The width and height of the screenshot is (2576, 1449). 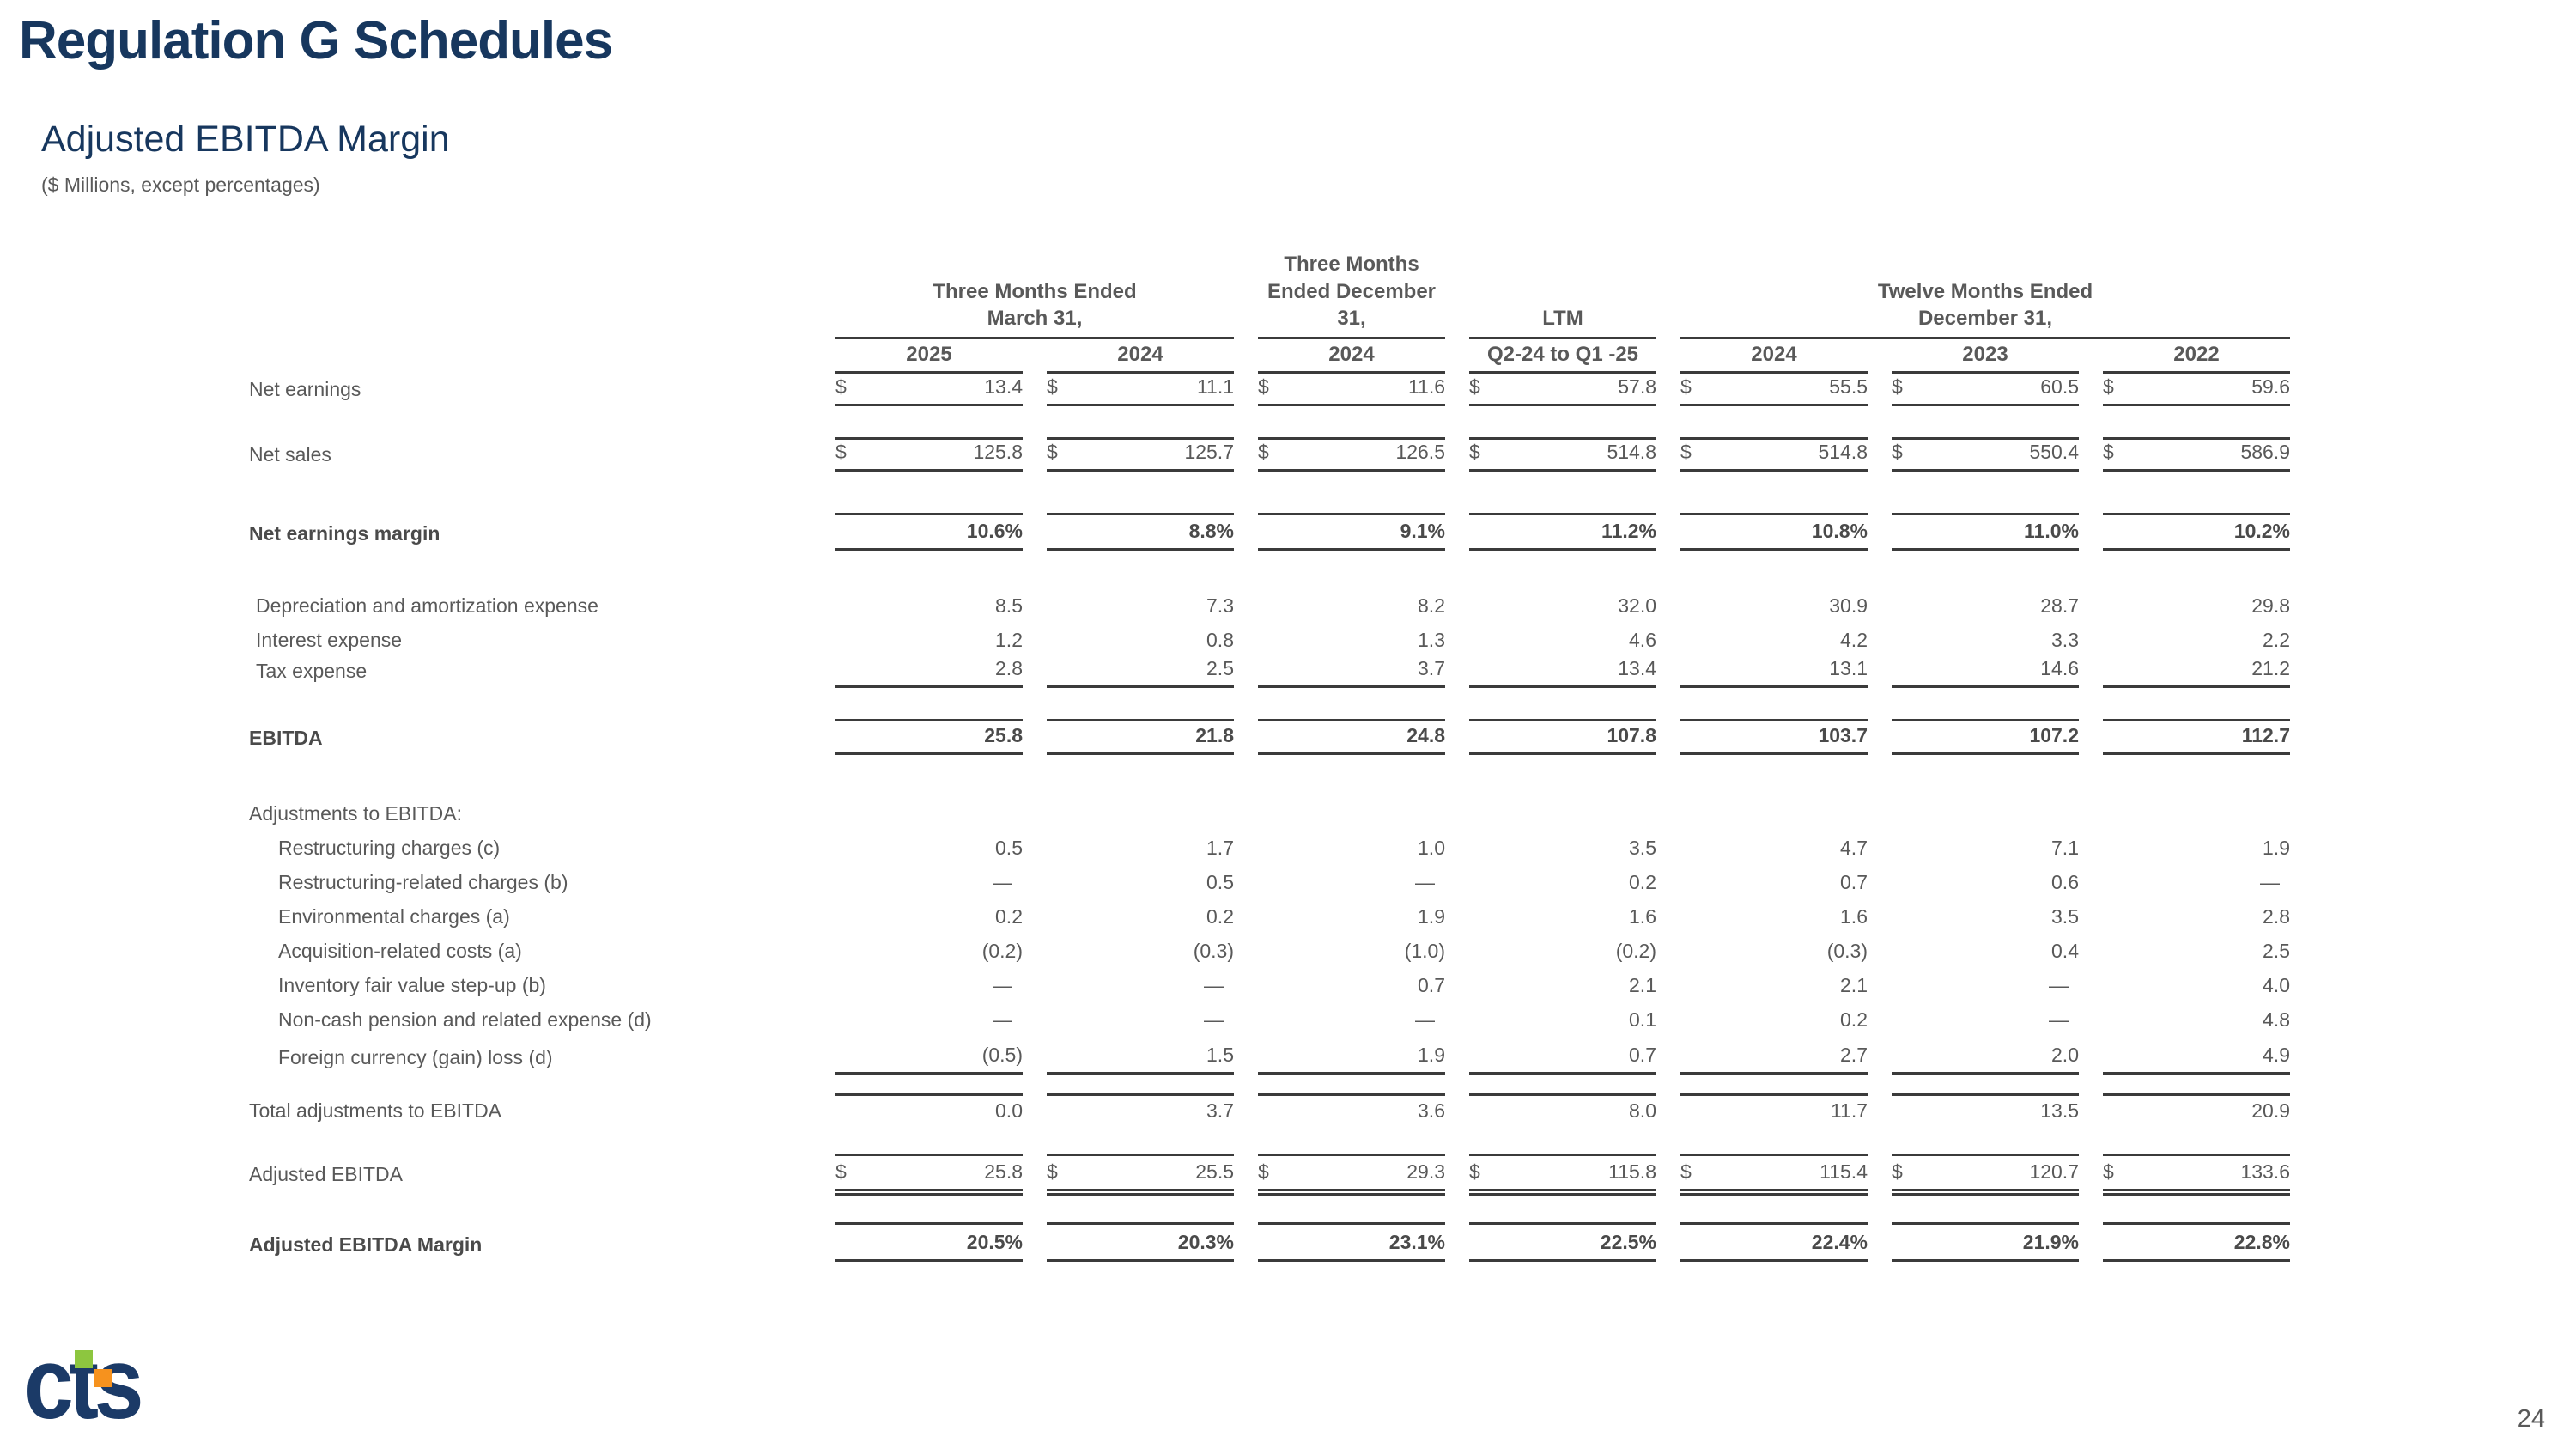 What do you see at coordinates (1847, 951) in the screenshot?
I see `cell-value: (0.3)` at bounding box center [1847, 951].